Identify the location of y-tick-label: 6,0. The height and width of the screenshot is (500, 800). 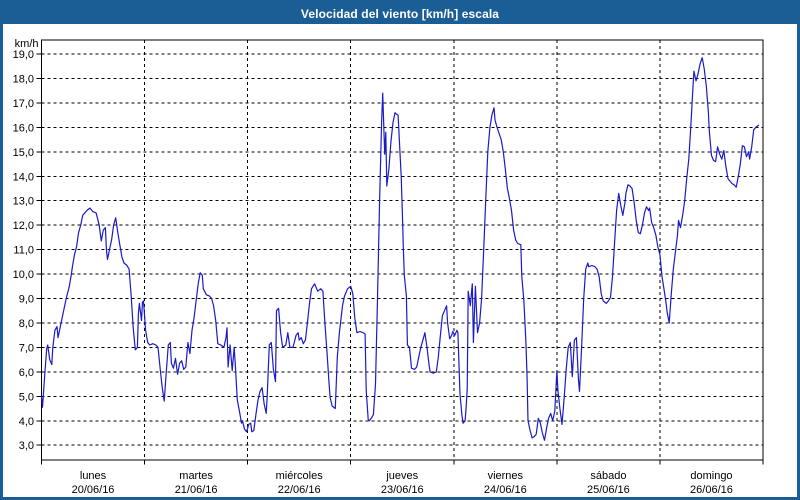
(26, 373).